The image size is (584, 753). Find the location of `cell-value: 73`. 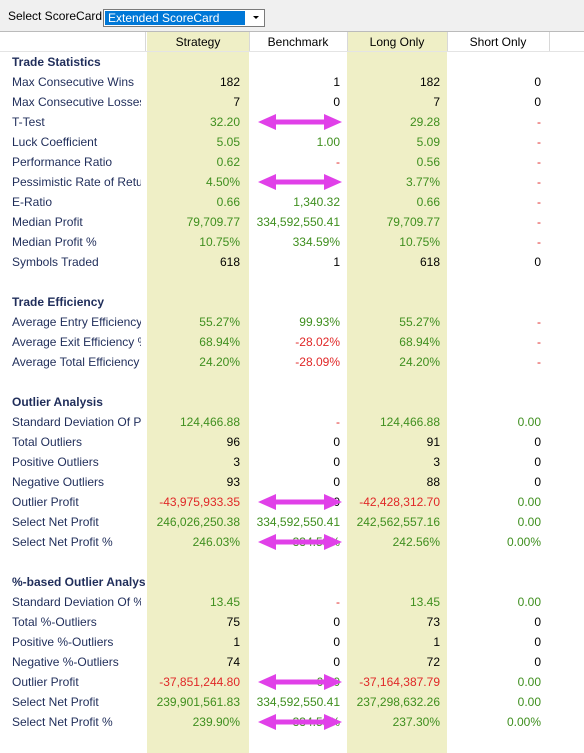

cell-value: 73 is located at coordinates (433, 622).